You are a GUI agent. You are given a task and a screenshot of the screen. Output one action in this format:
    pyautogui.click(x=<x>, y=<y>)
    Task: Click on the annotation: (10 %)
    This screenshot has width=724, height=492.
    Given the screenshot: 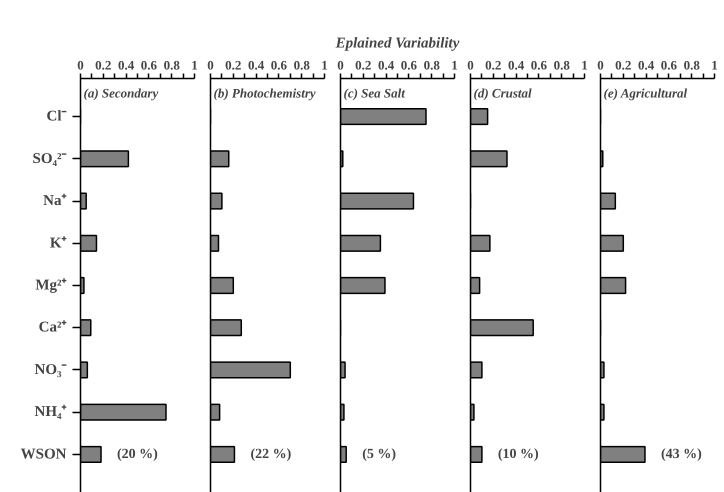 What is the action you would take?
    pyautogui.click(x=519, y=454)
    